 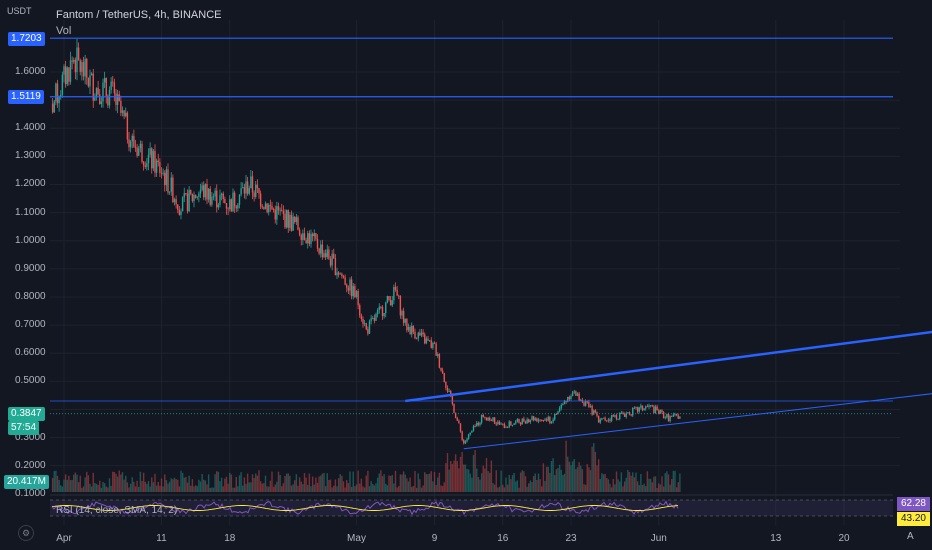 What do you see at coordinates (64, 31) in the screenshot?
I see `volume-legend: Vol` at bounding box center [64, 31].